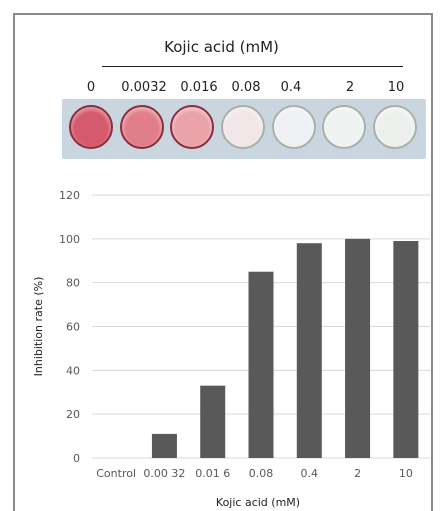 The height and width of the screenshot is (511, 443). Describe the element at coordinates (164, 473) in the screenshot. I see `x-tick-label: 0.00 32` at that location.